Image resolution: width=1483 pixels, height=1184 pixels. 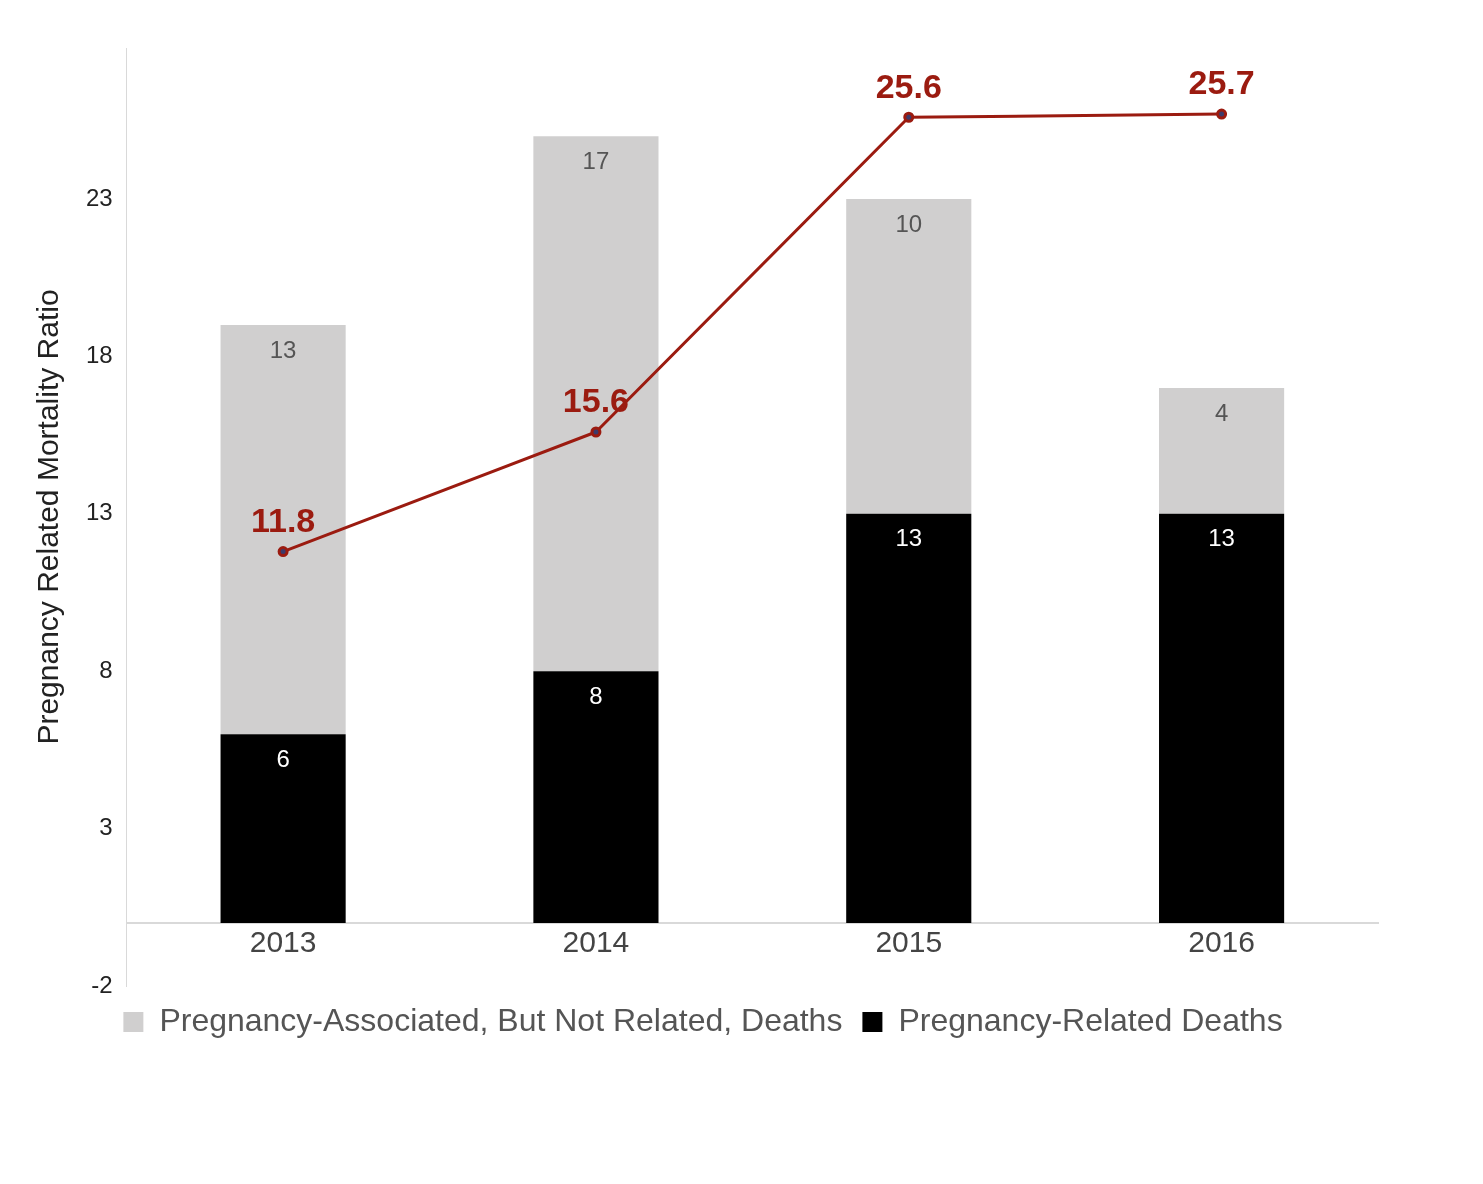 I want to click on legend-label: Pregnancy-Related Deaths, so click(x=1090, y=1019).